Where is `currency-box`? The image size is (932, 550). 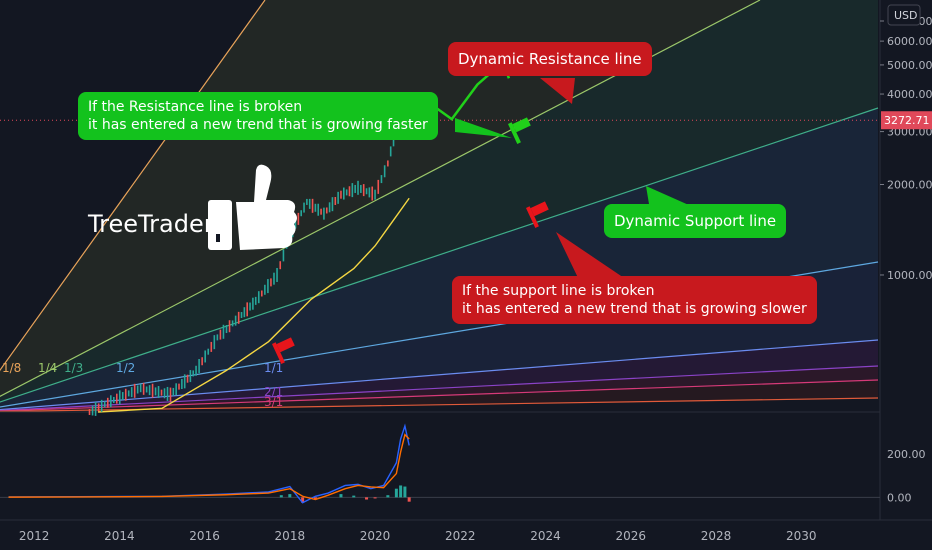
currency-box is located at coordinates (904, 15).